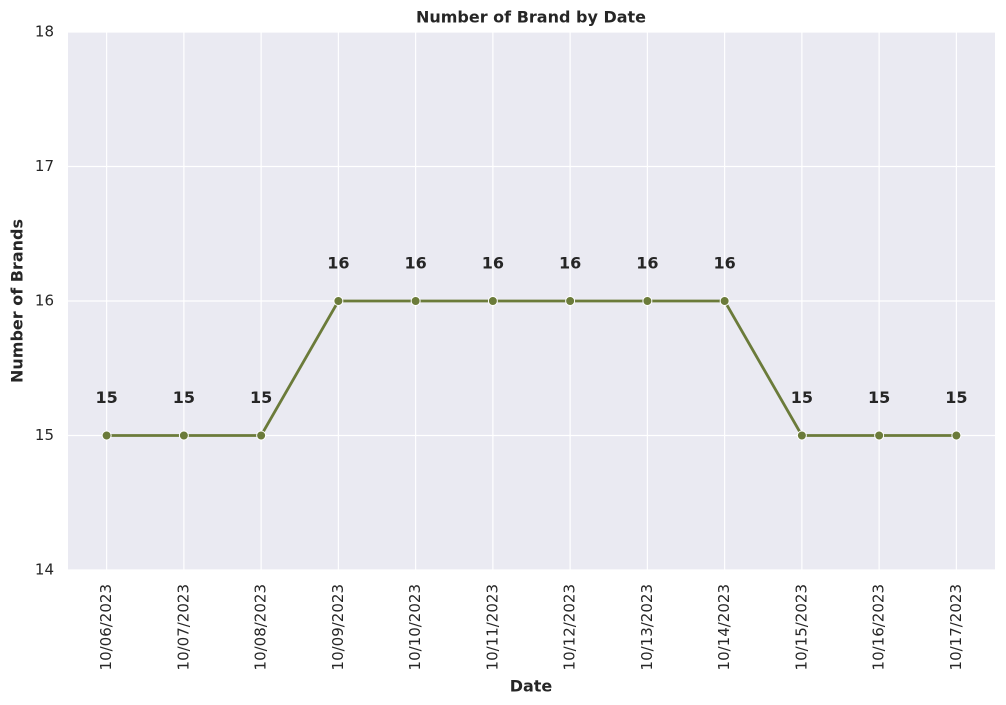  I want to click on x-tick-label: 10/09/2023, so click(338, 627).